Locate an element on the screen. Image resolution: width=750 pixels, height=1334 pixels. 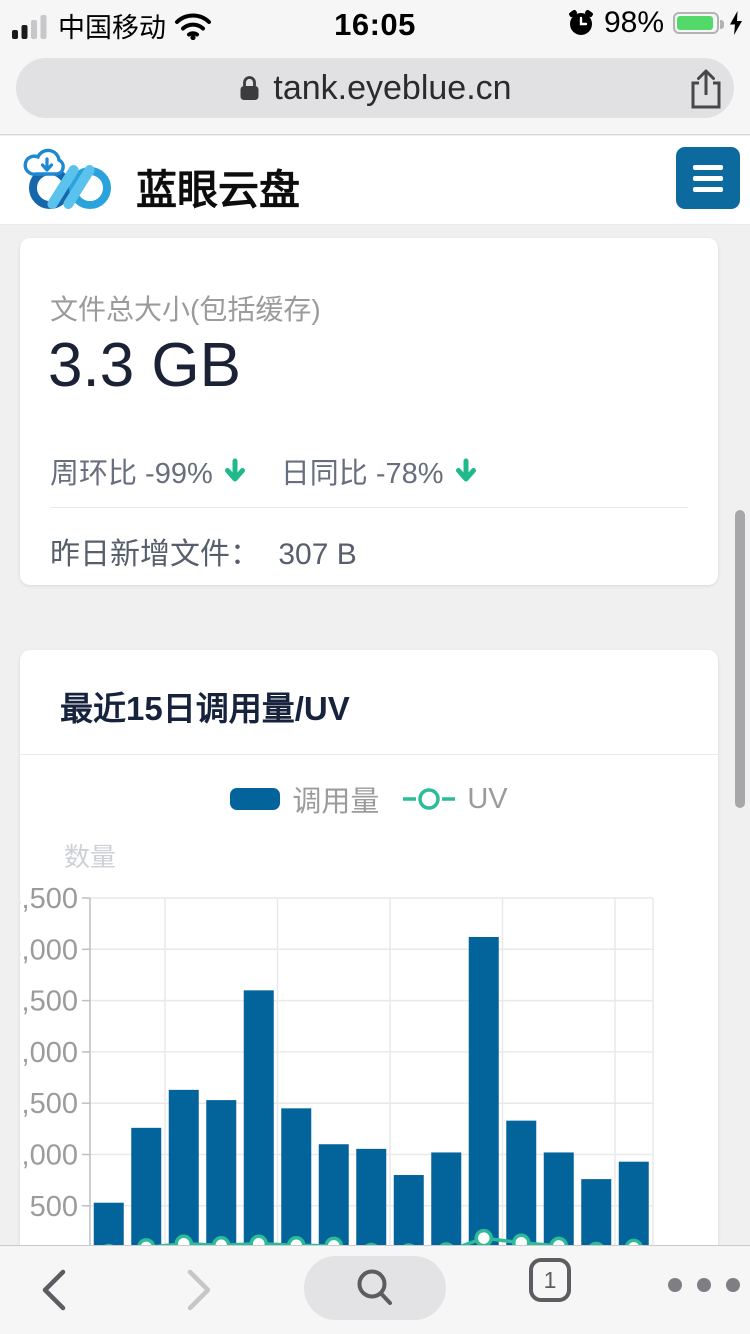
chevron-left-icon is located at coordinates (54, 1290).